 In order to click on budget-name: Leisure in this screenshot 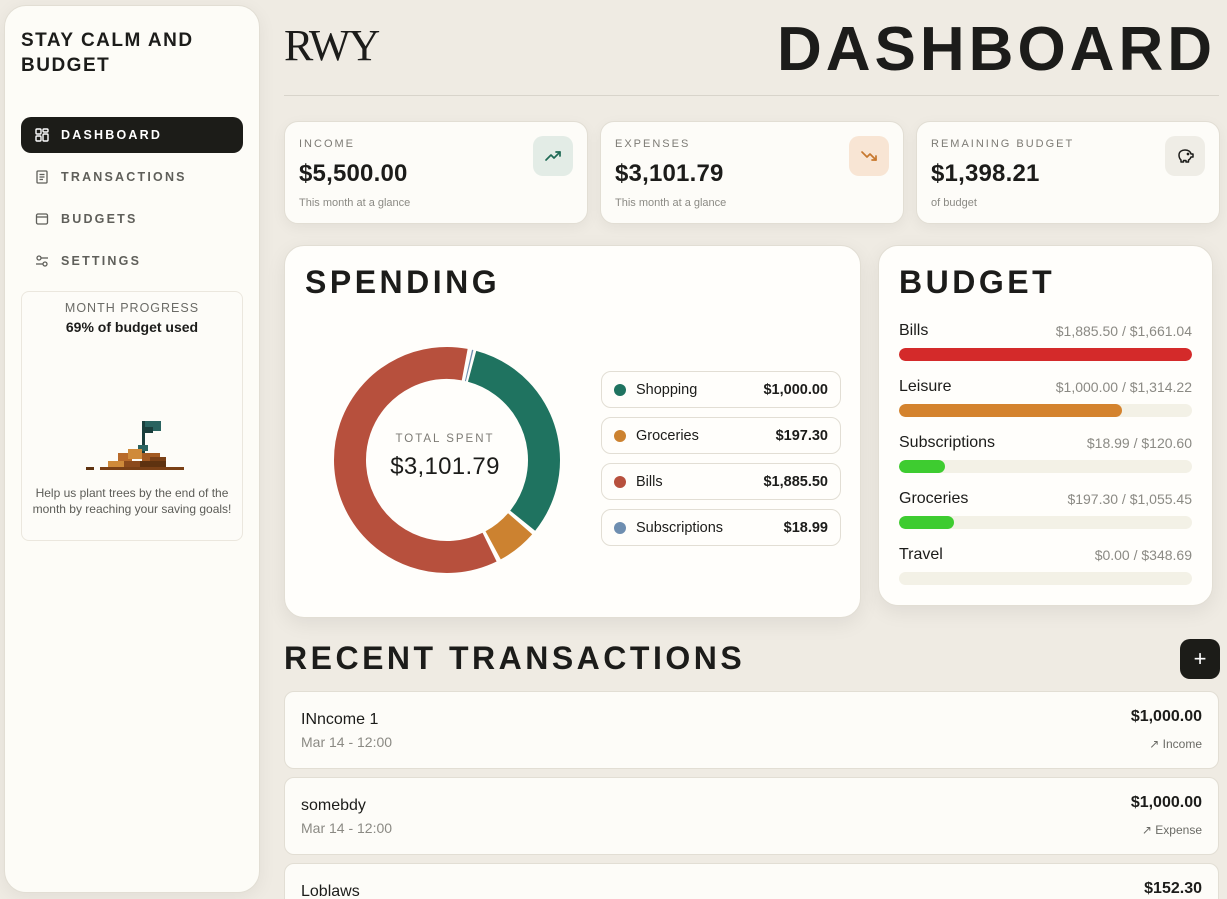, I will do `click(925, 386)`.